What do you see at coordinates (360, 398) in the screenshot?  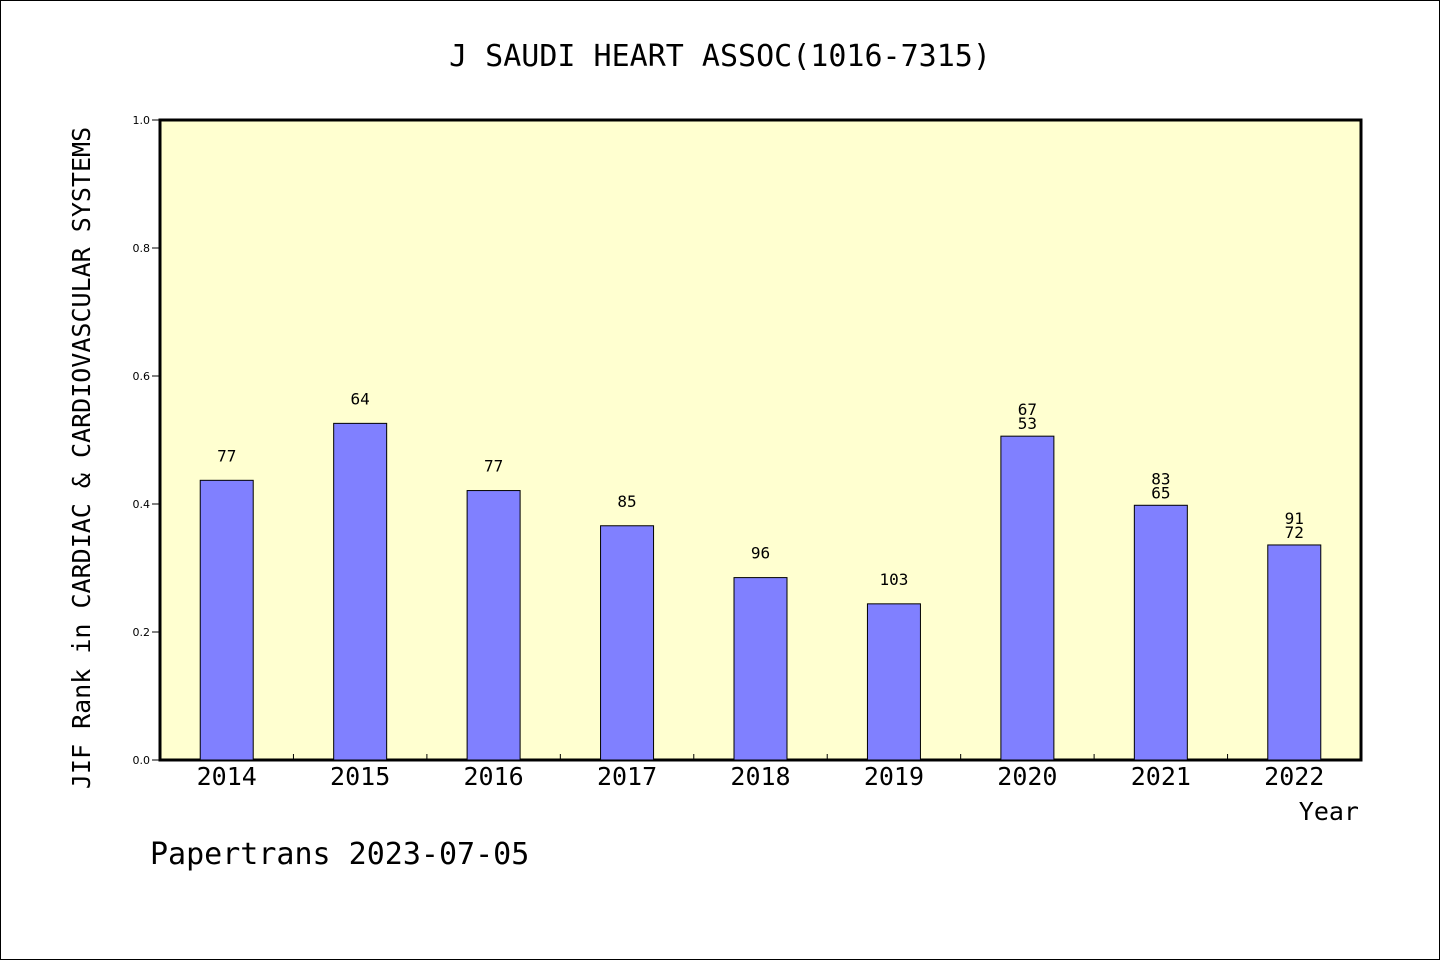 I see `bar-value-label: 64` at bounding box center [360, 398].